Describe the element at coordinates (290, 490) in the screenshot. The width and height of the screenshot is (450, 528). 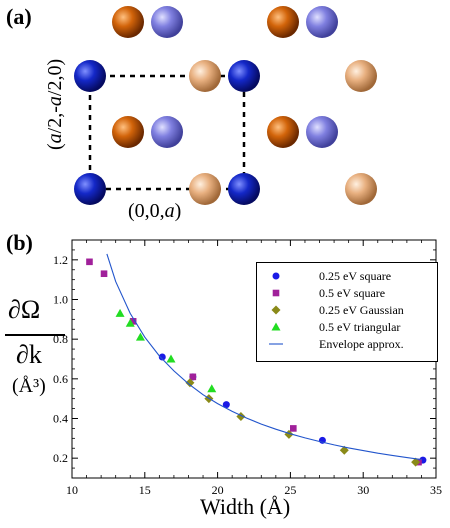
I see `x-tick-label: 25` at that location.